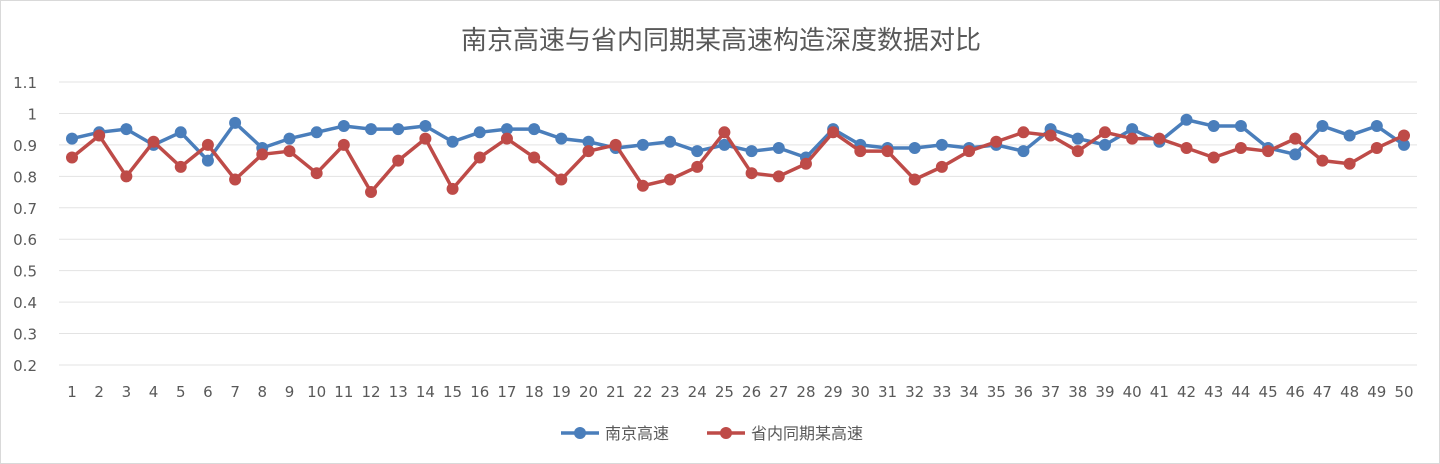  Describe the element at coordinates (452, 392) in the screenshot. I see `x-tick-label: 15` at that location.